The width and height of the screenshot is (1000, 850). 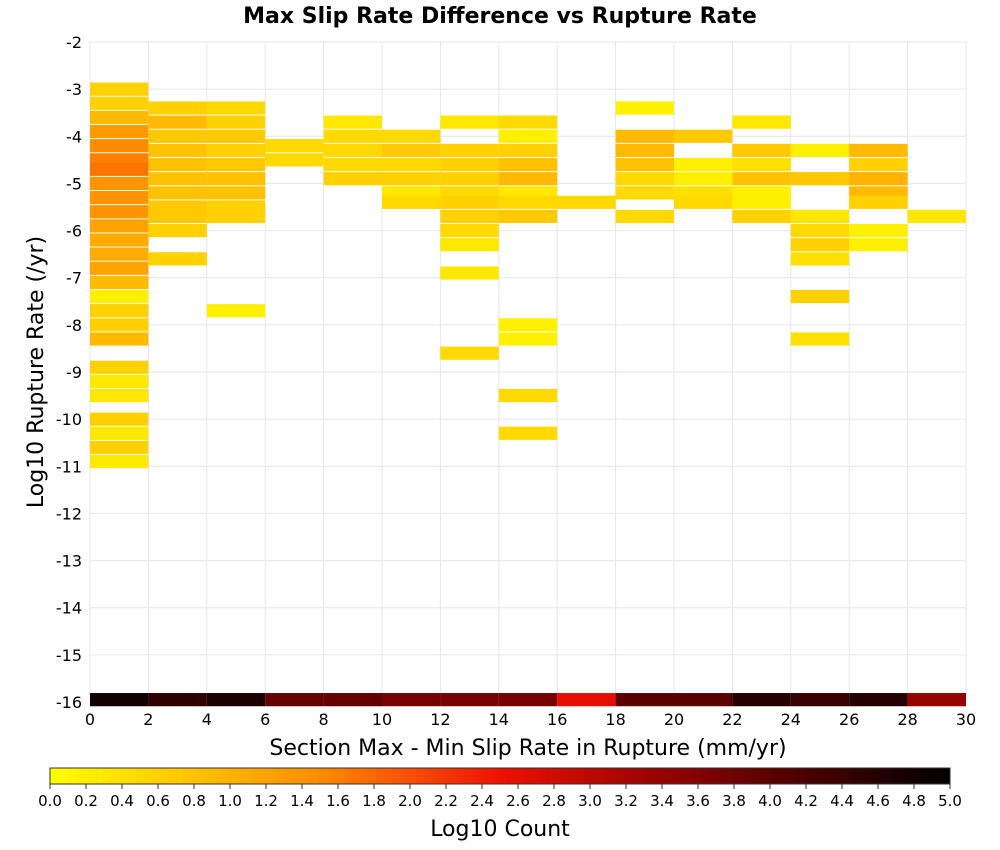 What do you see at coordinates (74, 231) in the screenshot?
I see `y-tick-label: -6` at bounding box center [74, 231].